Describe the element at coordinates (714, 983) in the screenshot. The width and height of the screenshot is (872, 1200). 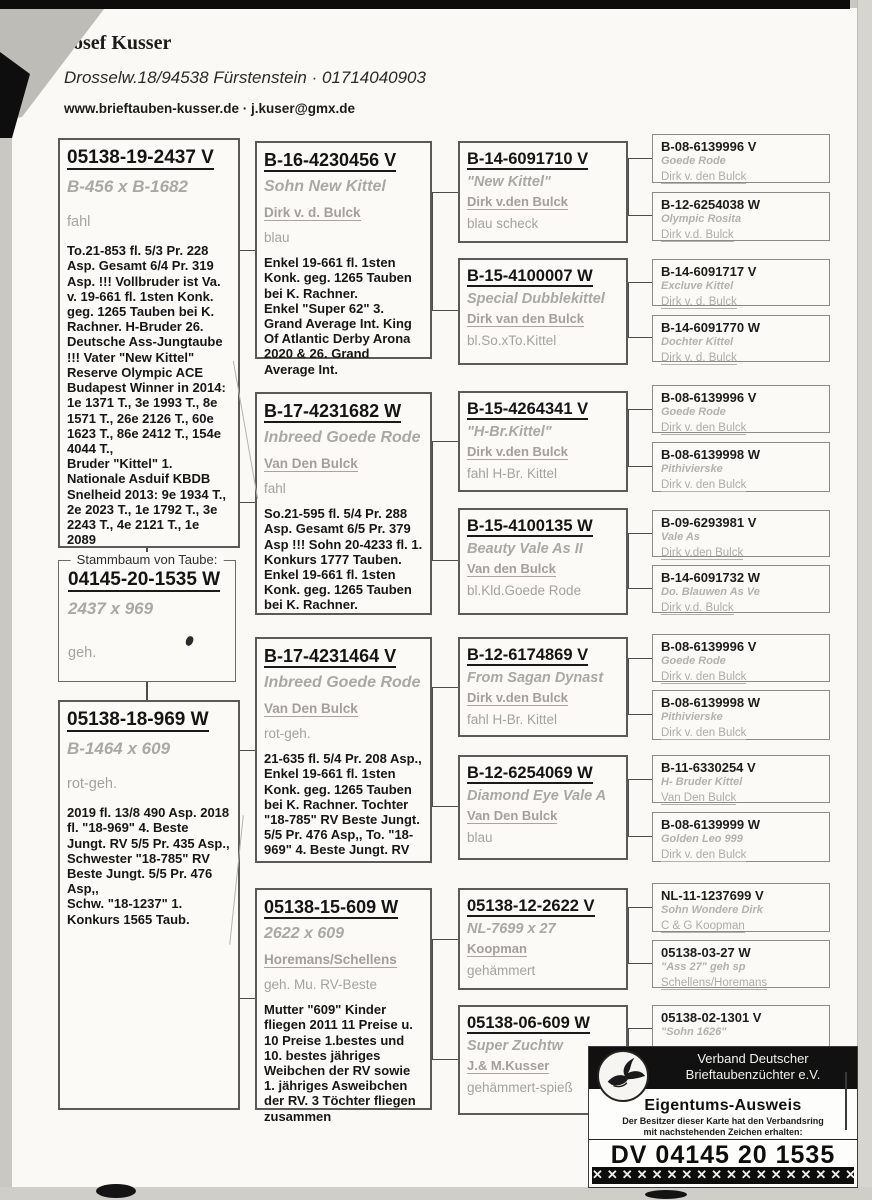
I see `breeder-name: Schellens/Horemans` at that location.